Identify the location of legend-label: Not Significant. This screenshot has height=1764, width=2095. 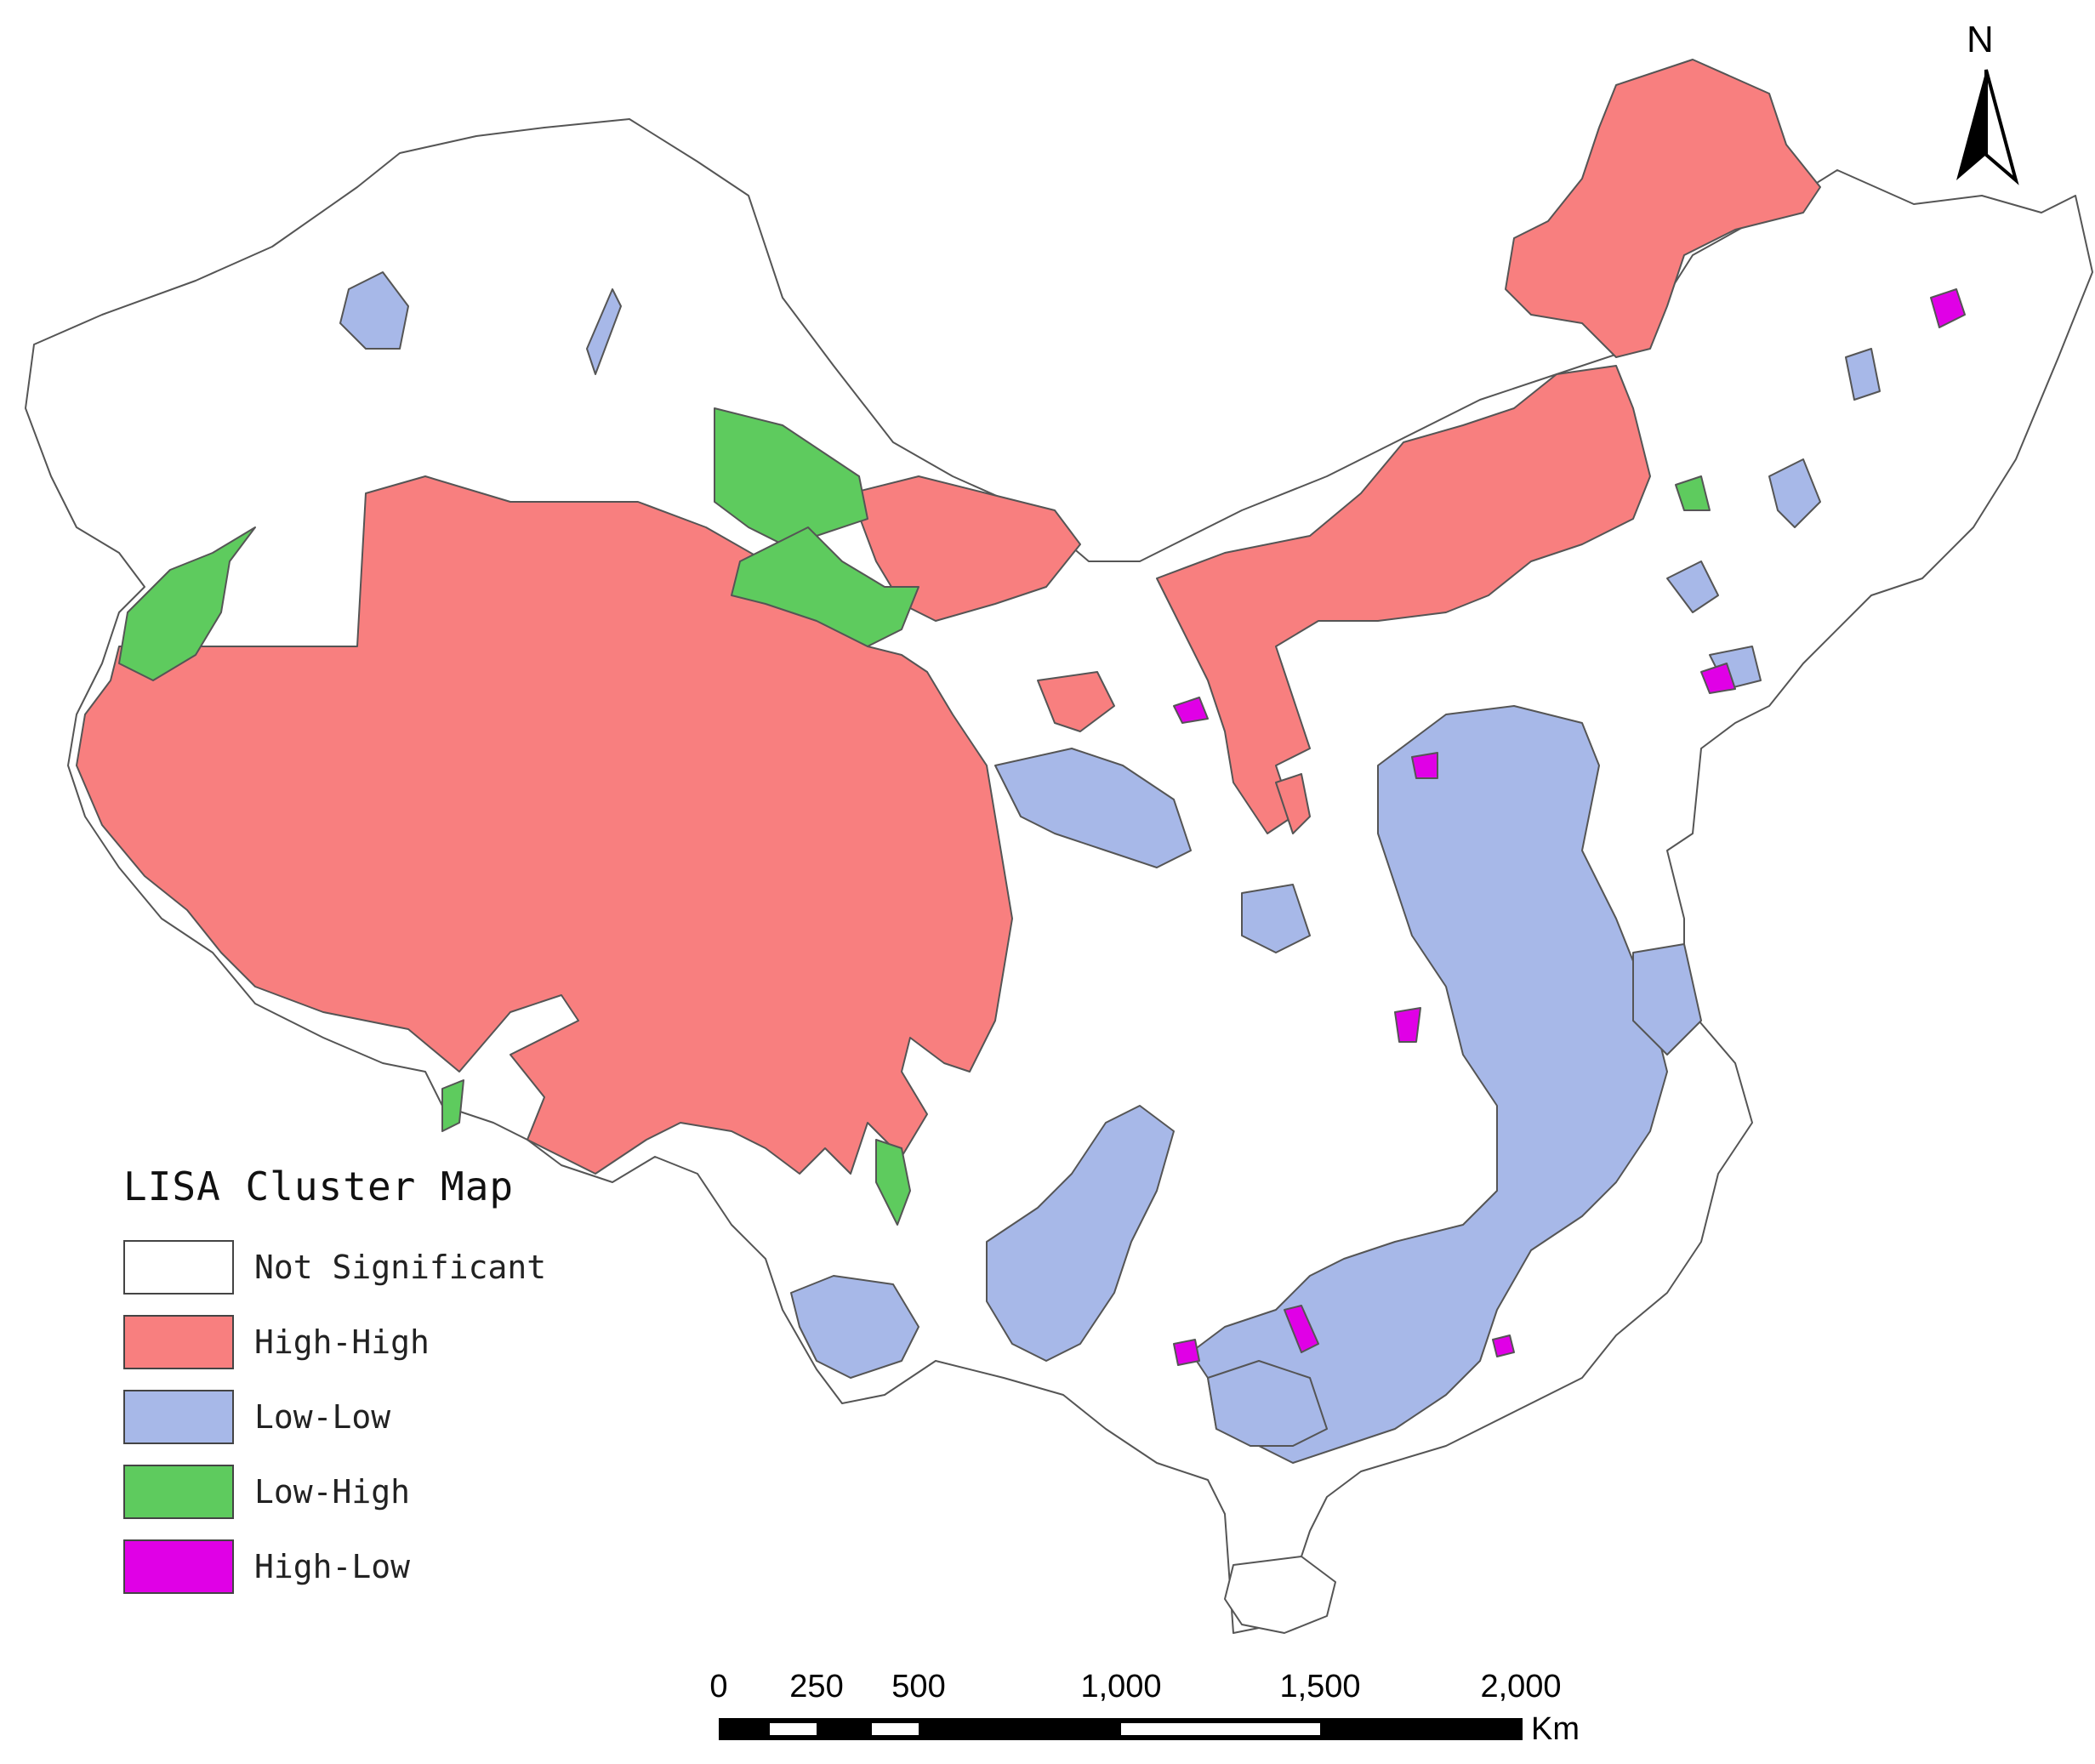
(400, 1267).